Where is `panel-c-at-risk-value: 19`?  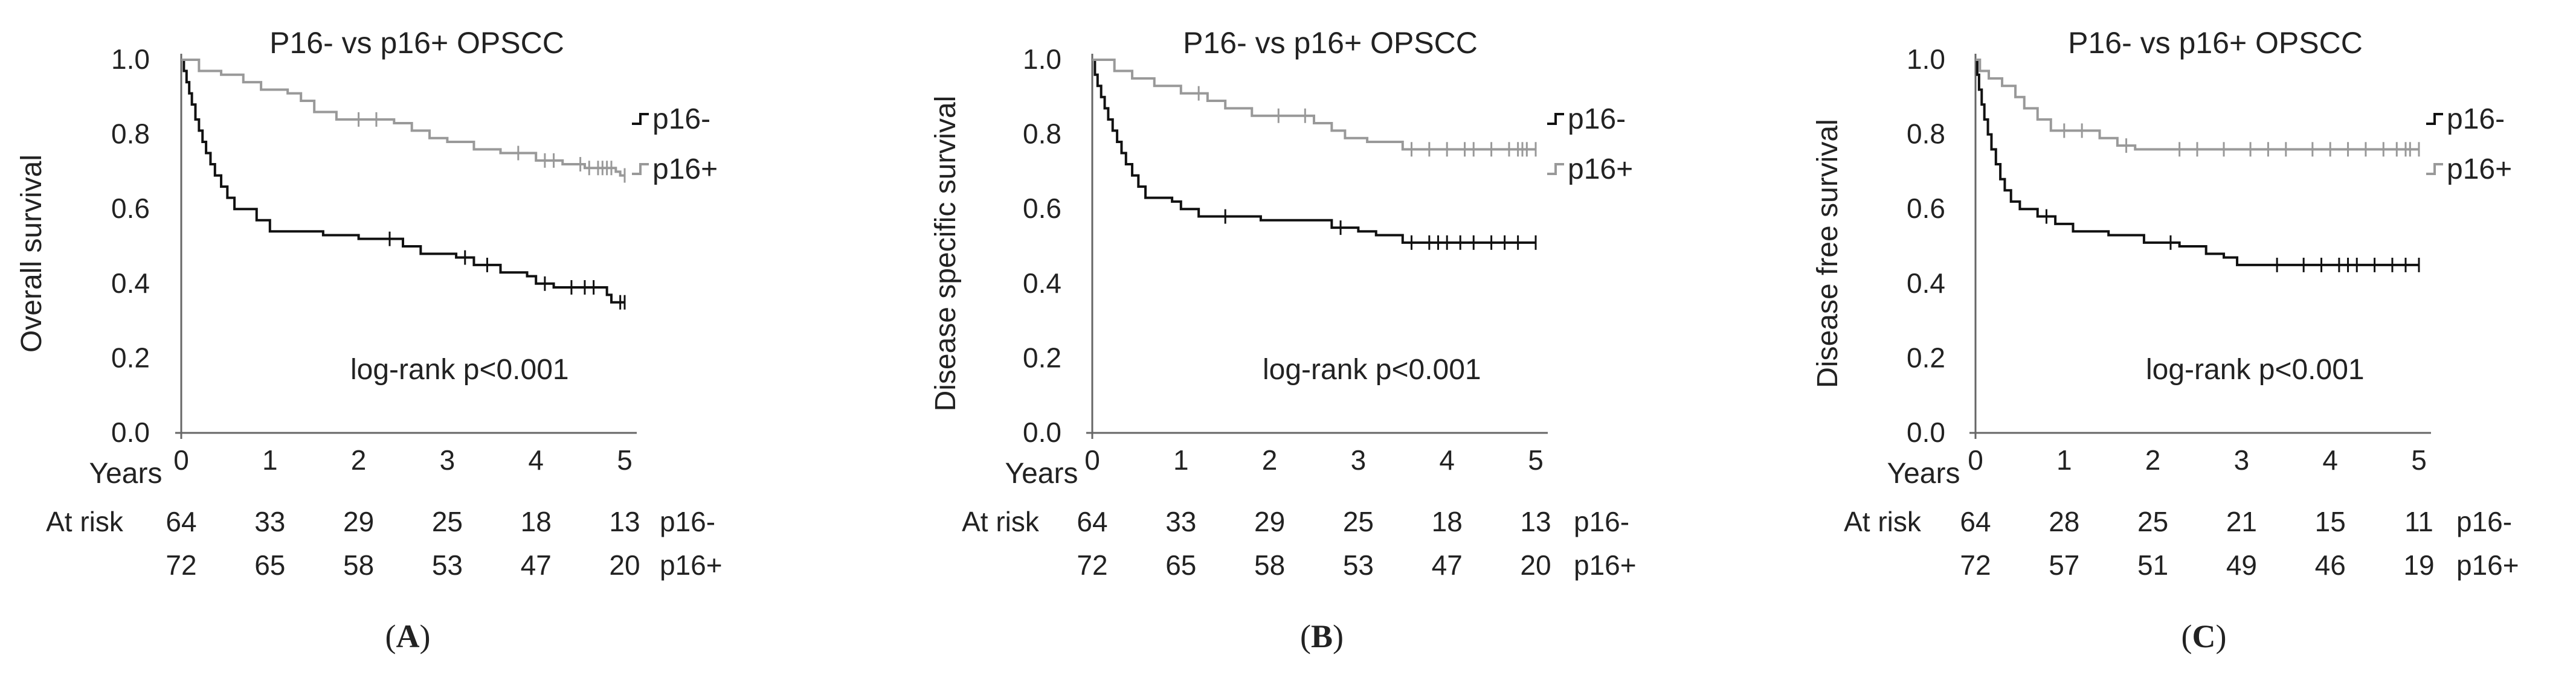 panel-c-at-risk-value: 19 is located at coordinates (2418, 565).